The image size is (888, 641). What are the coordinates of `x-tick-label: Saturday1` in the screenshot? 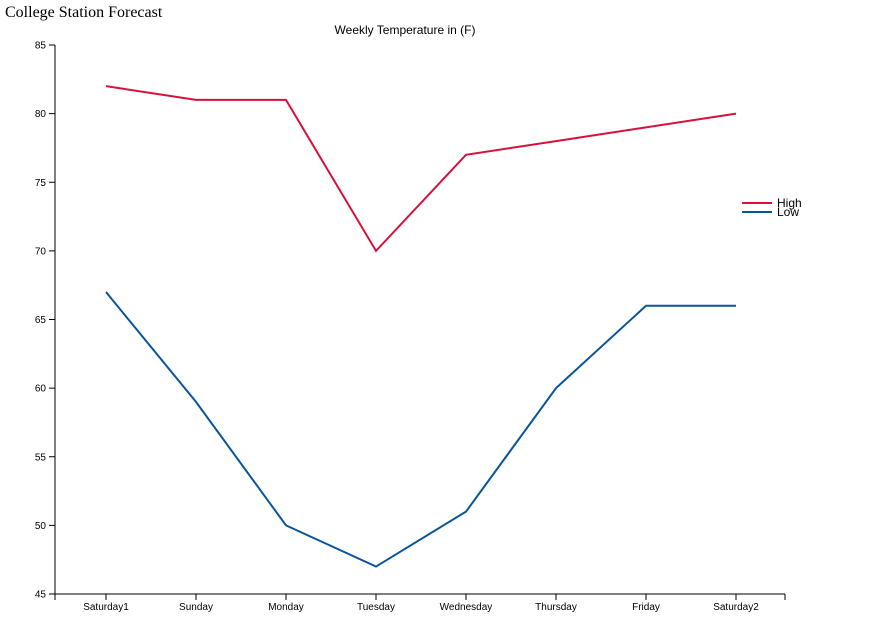 It's located at (106, 607).